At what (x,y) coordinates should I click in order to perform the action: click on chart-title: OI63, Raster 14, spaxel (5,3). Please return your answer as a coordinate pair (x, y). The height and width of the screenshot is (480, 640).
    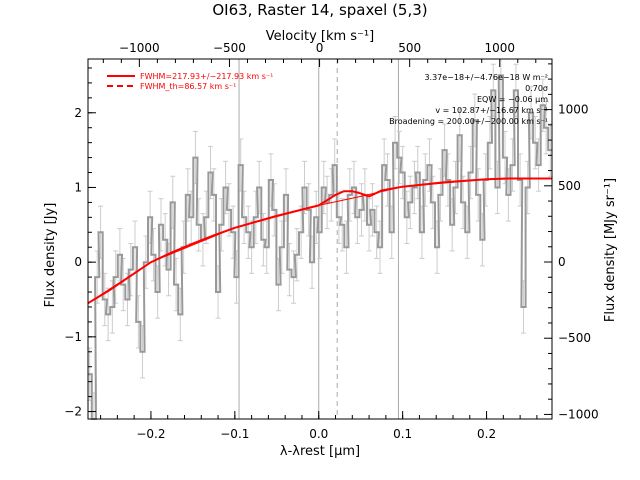
    Looking at the image, I should click on (319, 10).